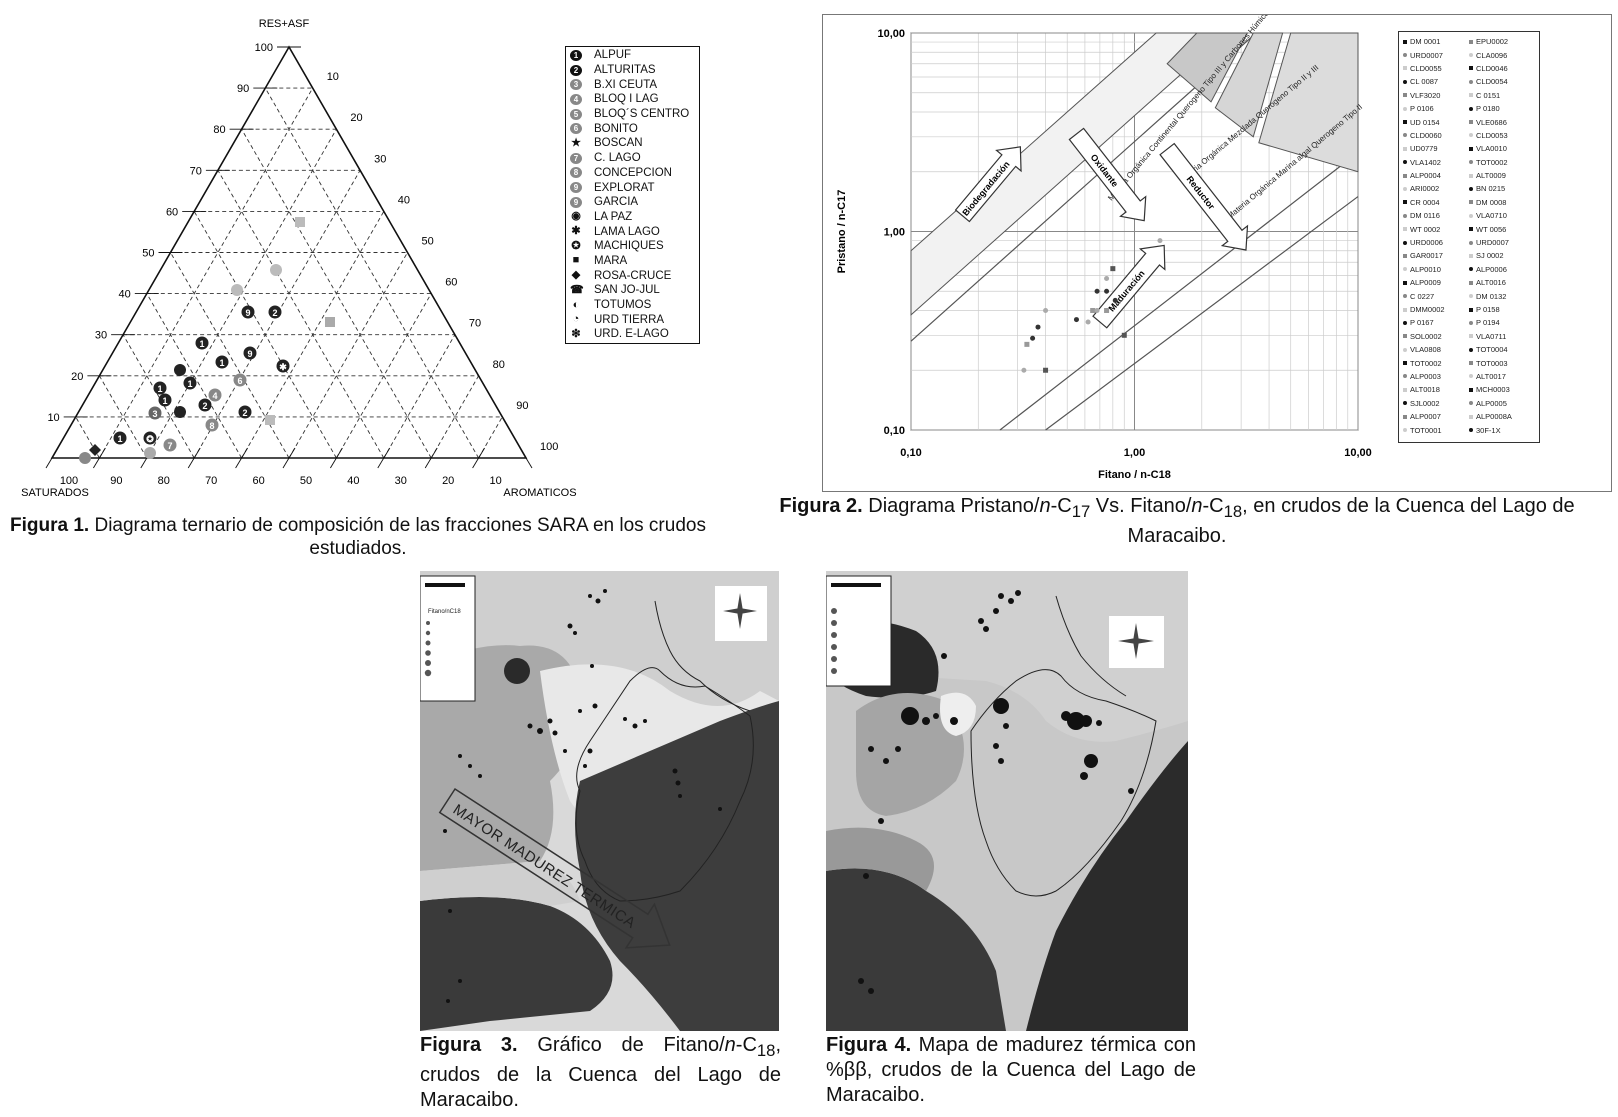 The image size is (1618, 1117). I want to click on left-tick-label: 30, so click(101, 336).